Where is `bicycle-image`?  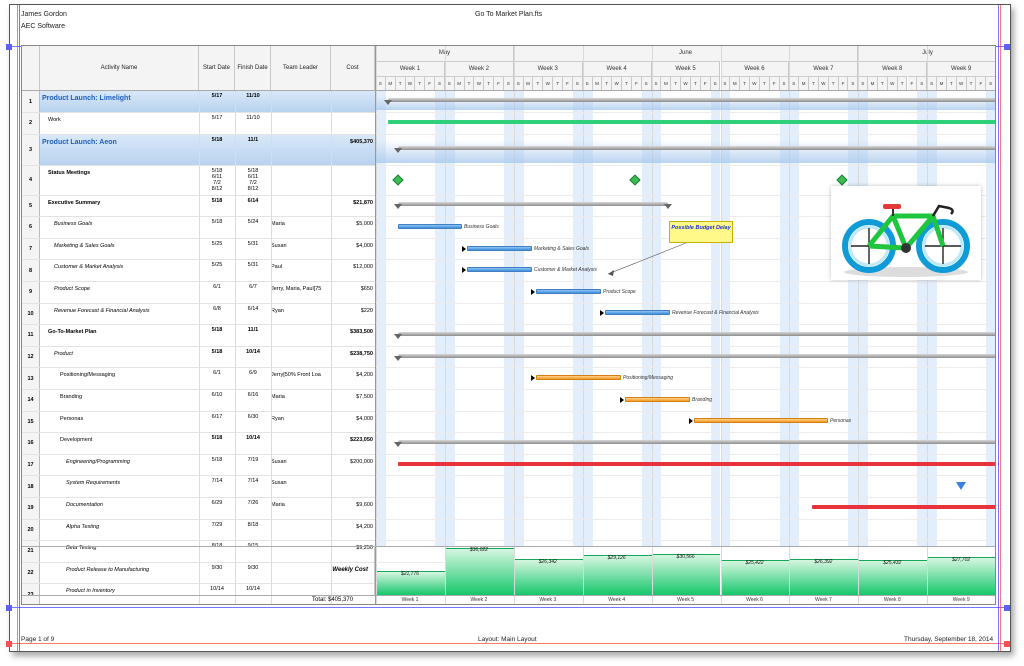
bicycle-image is located at coordinates (906, 233).